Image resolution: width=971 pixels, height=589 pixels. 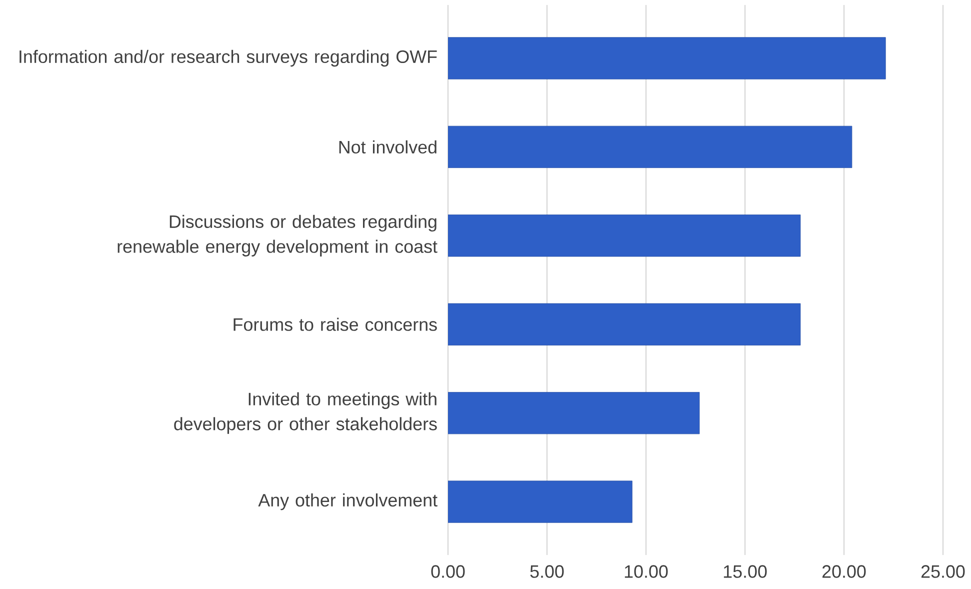 What do you see at coordinates (278, 235) in the screenshot?
I see `y-tick-label: Discussions or debates regarding renewable energy development in coast` at bounding box center [278, 235].